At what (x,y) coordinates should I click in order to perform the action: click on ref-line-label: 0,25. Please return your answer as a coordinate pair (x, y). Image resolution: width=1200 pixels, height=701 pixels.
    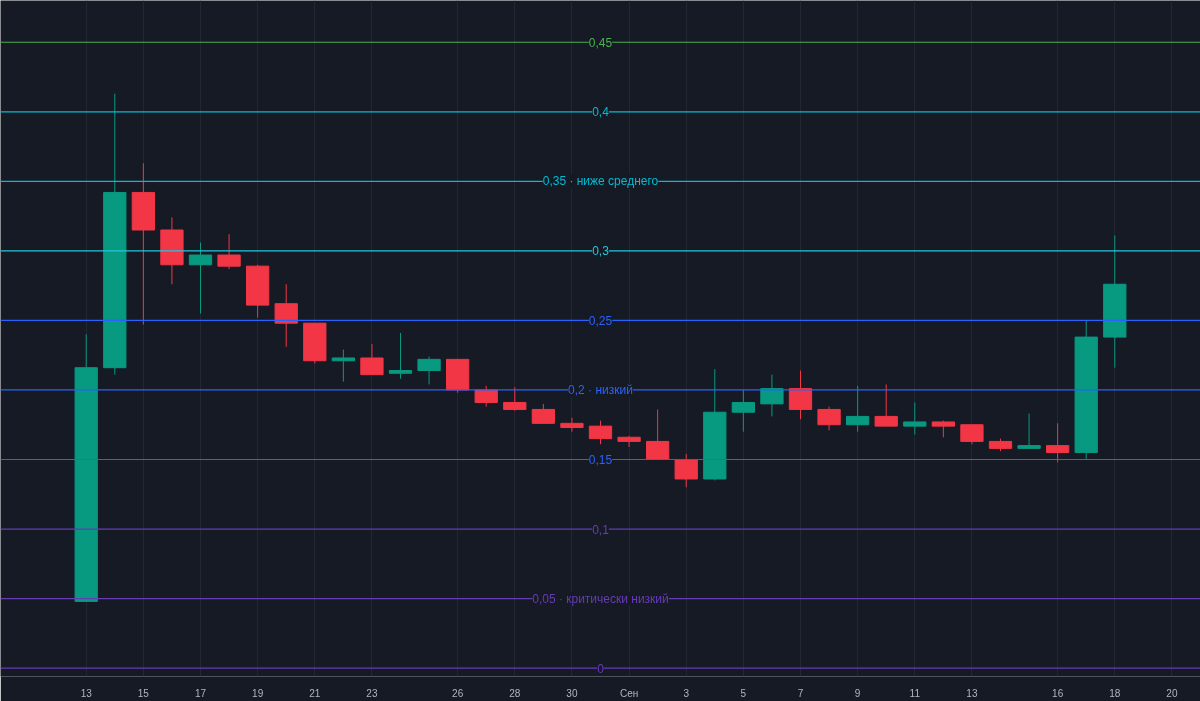
    Looking at the image, I should click on (600, 320).